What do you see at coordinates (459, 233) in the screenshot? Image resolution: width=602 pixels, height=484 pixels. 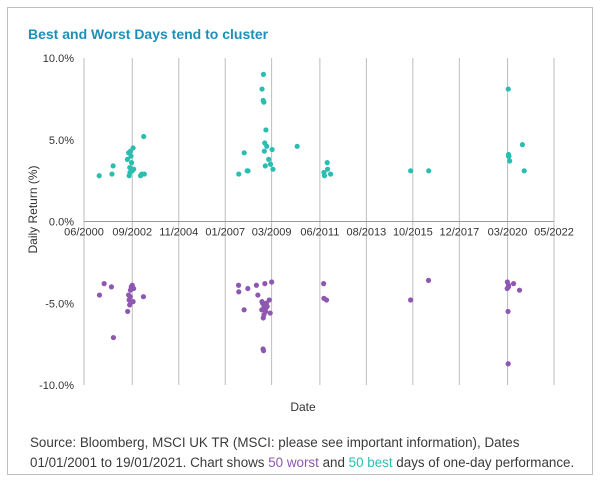 I see `x-tick-label: 12/2017` at bounding box center [459, 233].